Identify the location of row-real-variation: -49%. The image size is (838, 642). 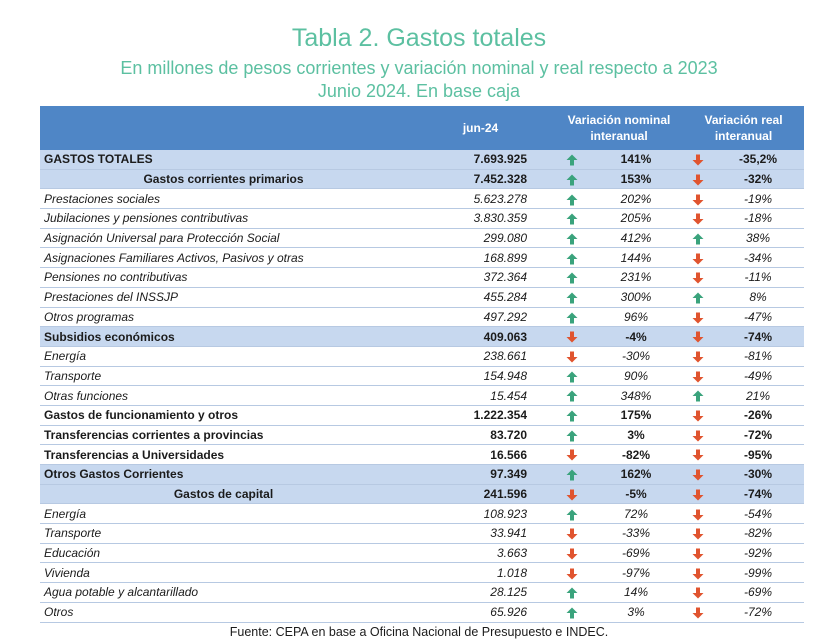
(758, 376).